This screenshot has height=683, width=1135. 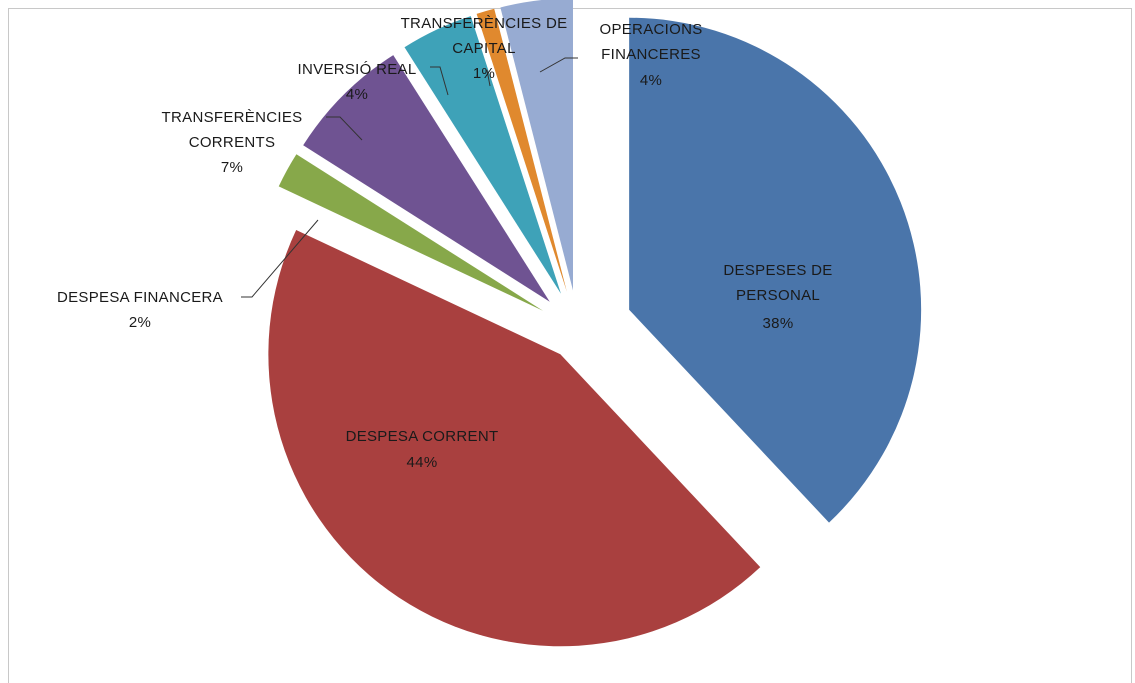 What do you see at coordinates (280, 258) in the screenshot?
I see `leader-financera` at bounding box center [280, 258].